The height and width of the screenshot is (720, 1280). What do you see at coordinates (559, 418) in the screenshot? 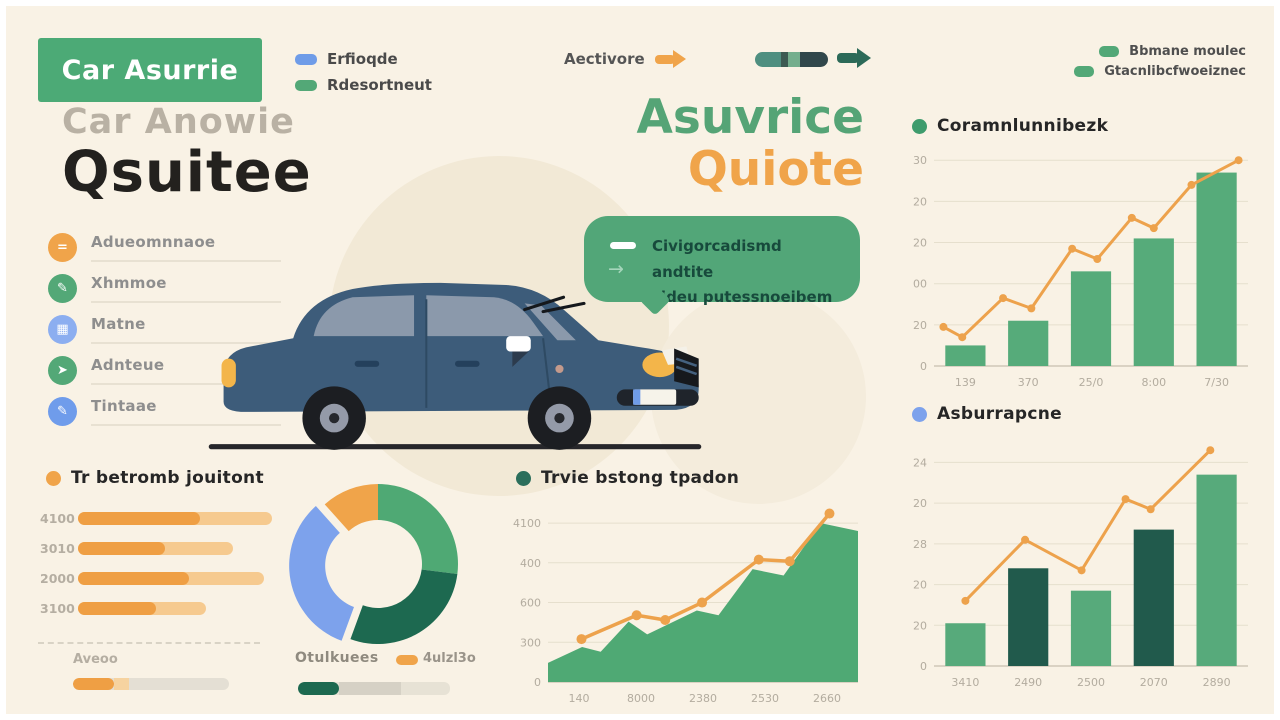
I see `front-wheel` at bounding box center [559, 418].